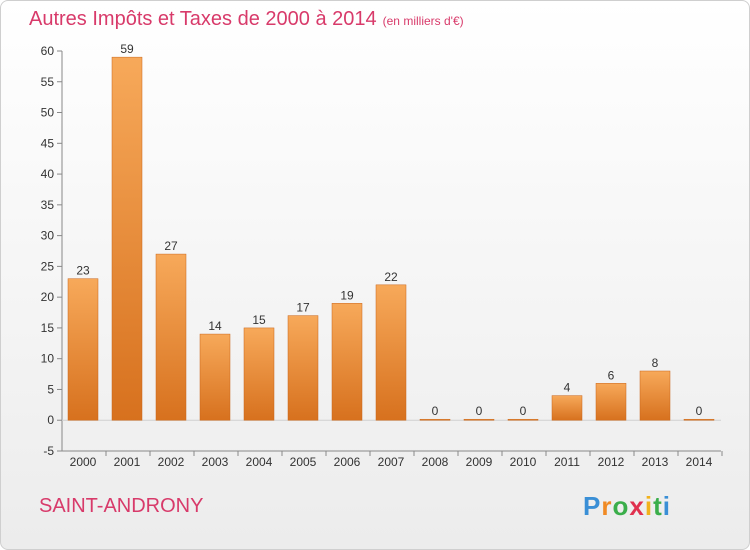 The width and height of the screenshot is (750, 550). What do you see at coordinates (699, 462) in the screenshot?
I see `x-tick-label: 2014` at bounding box center [699, 462].